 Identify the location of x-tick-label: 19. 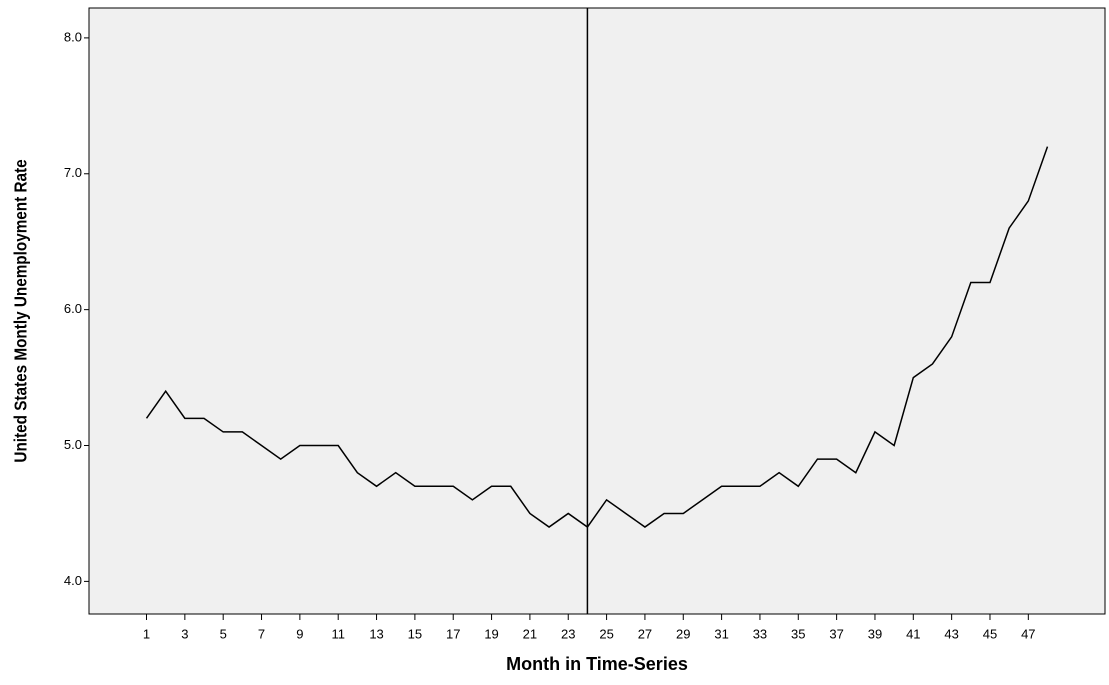
(491, 633).